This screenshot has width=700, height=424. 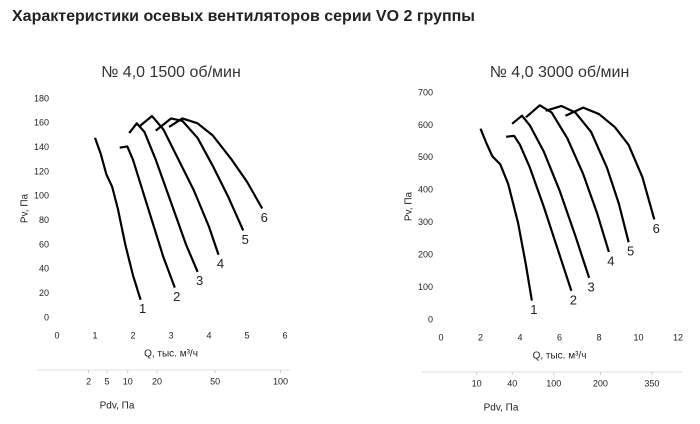 I want to click on y-tick-label: 500, so click(x=425, y=157).